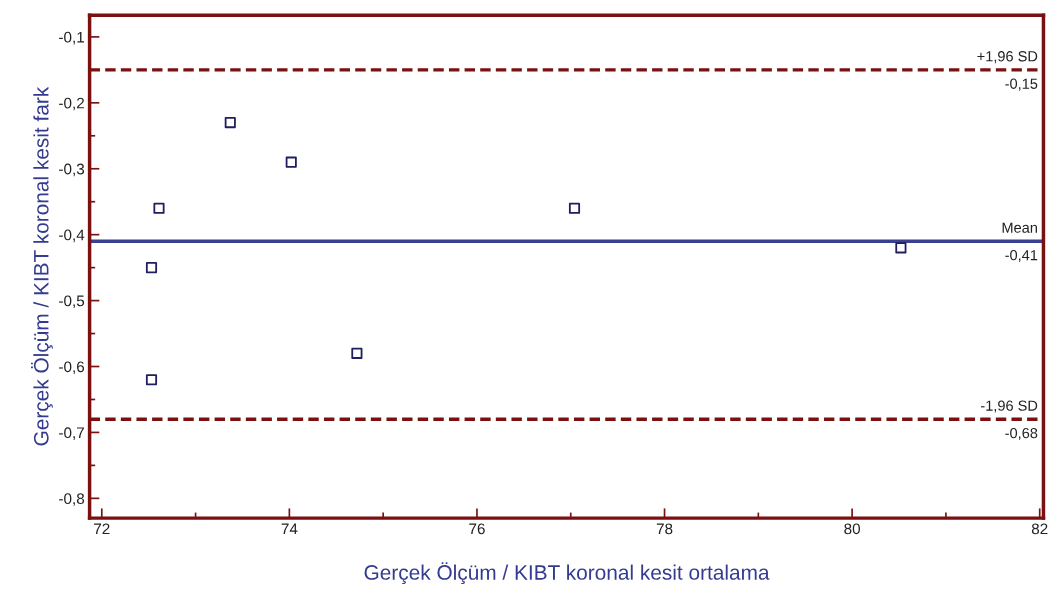 This screenshot has height=606, width=1054. Describe the element at coordinates (72, 367) in the screenshot. I see `y-tick-label: -0,6` at that location.